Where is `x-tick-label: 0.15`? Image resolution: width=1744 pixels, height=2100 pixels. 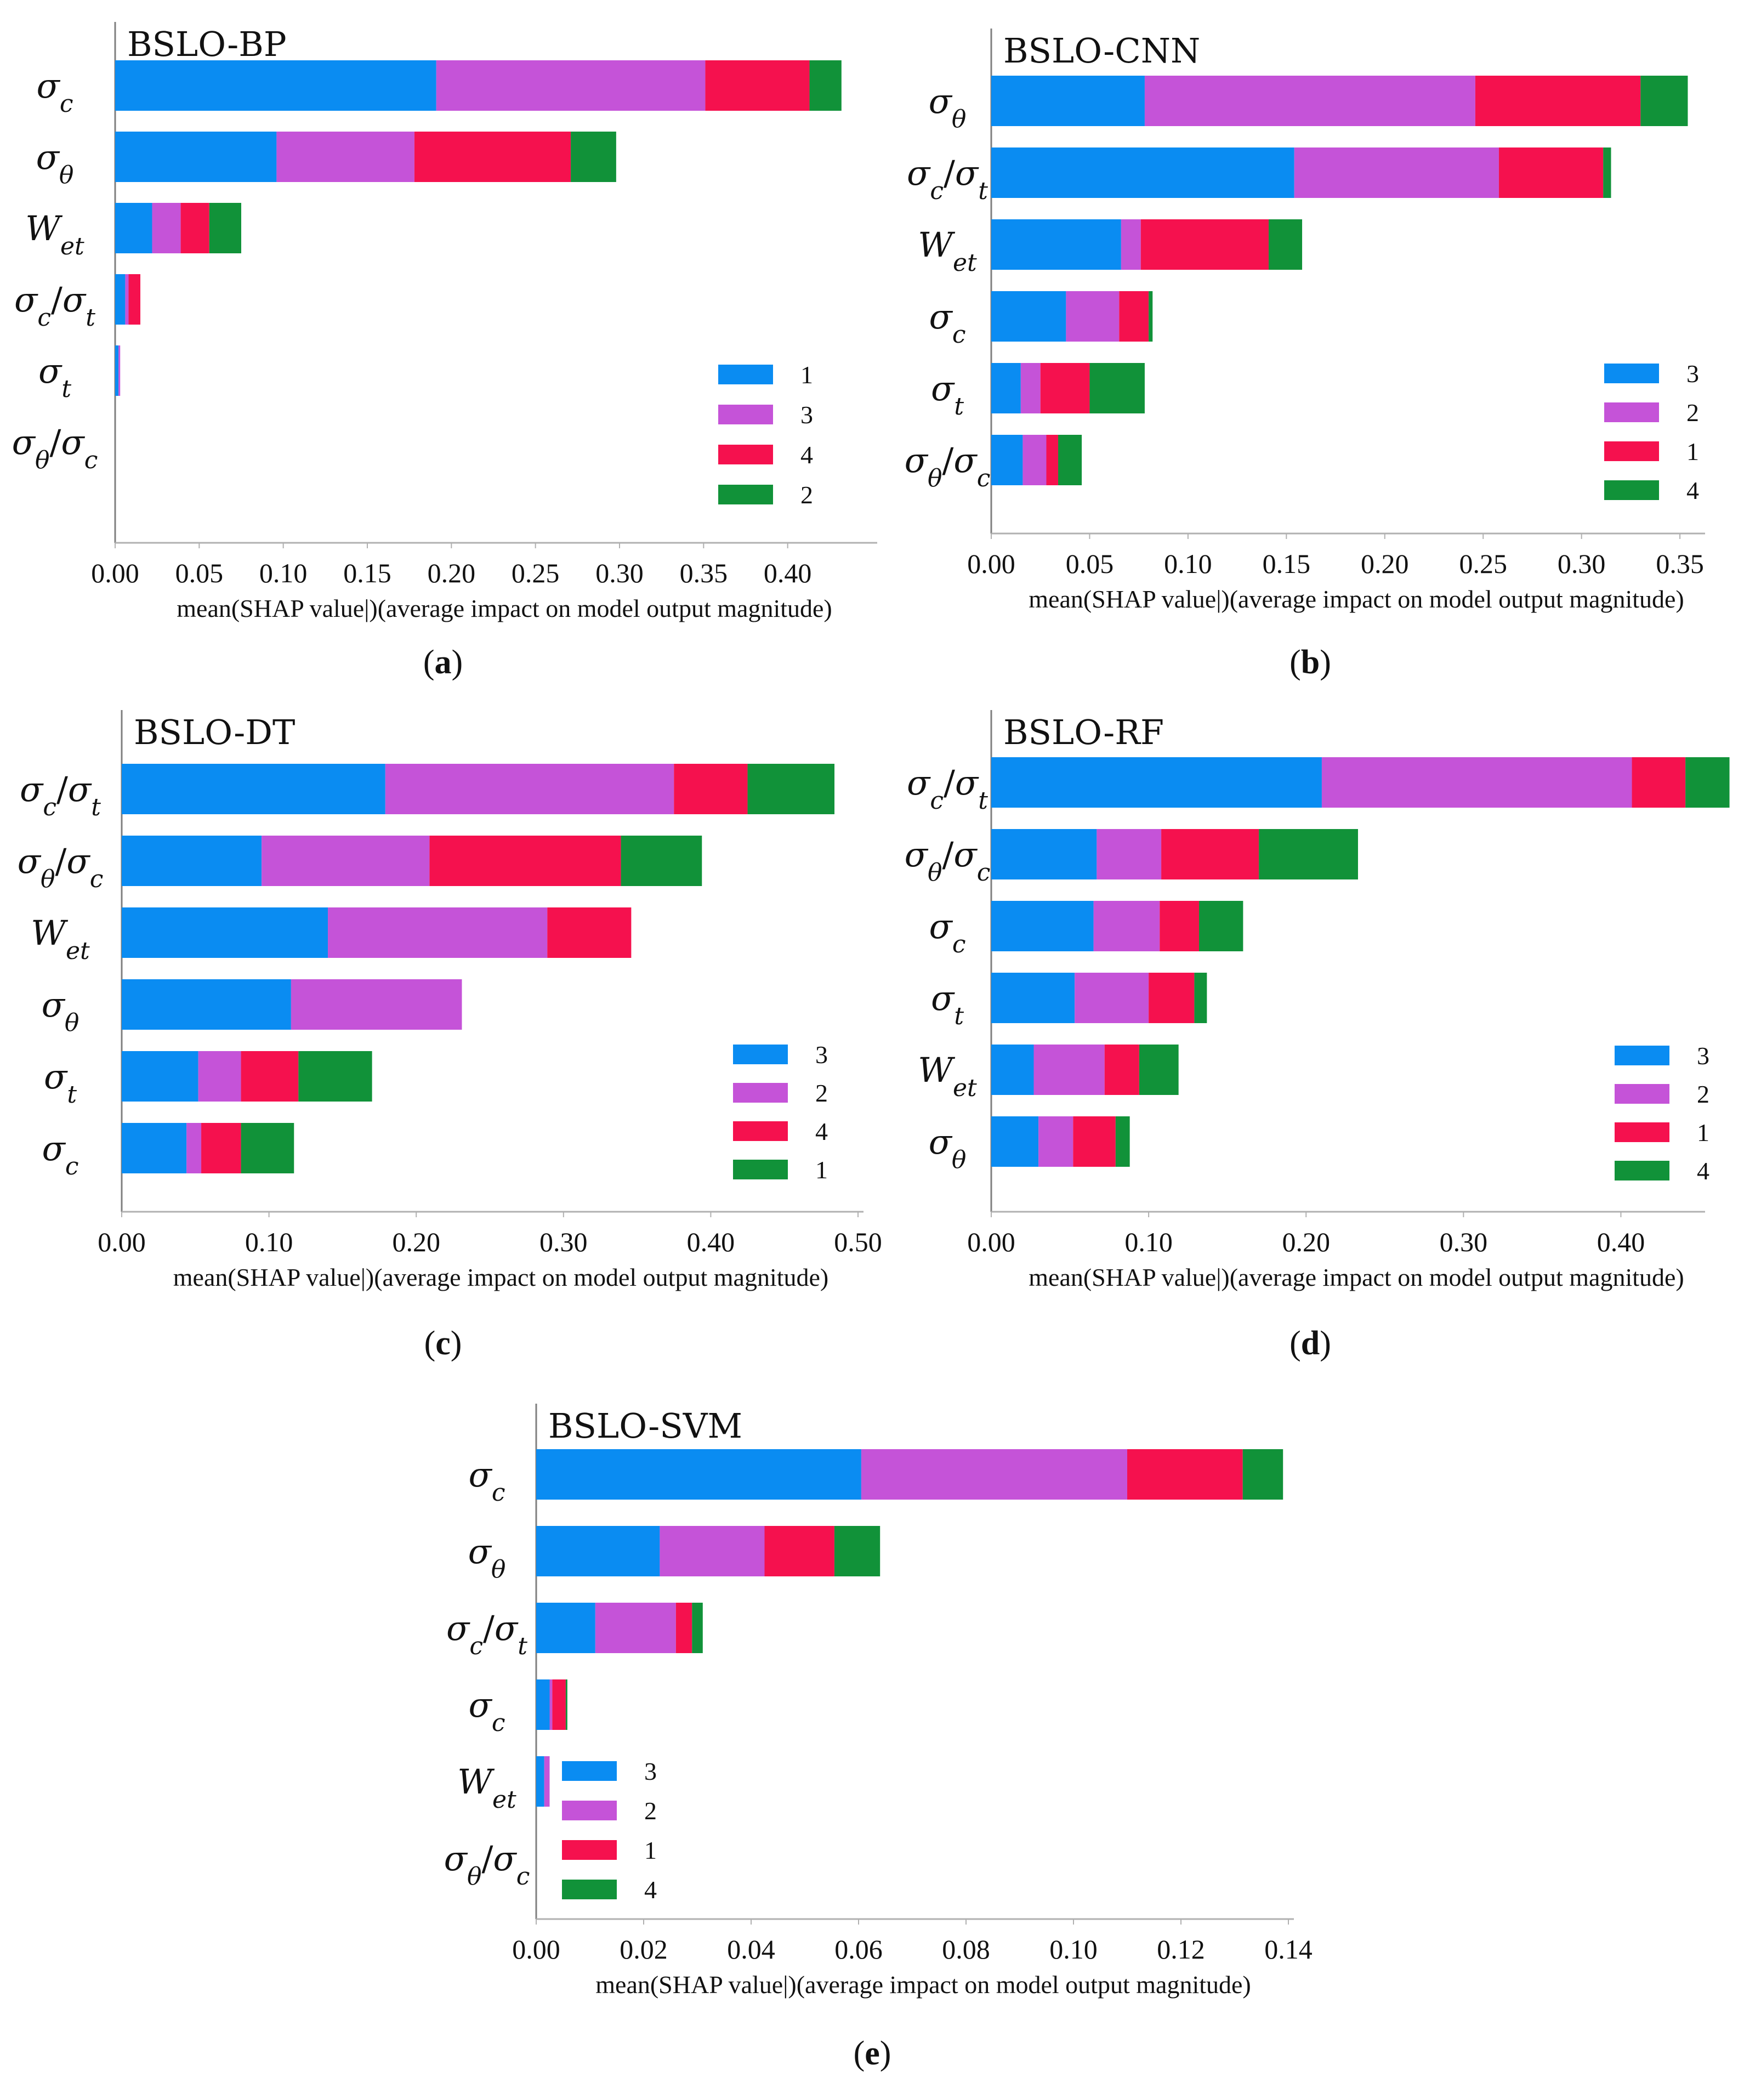
x-tick-label: 0.15 is located at coordinates (367, 573).